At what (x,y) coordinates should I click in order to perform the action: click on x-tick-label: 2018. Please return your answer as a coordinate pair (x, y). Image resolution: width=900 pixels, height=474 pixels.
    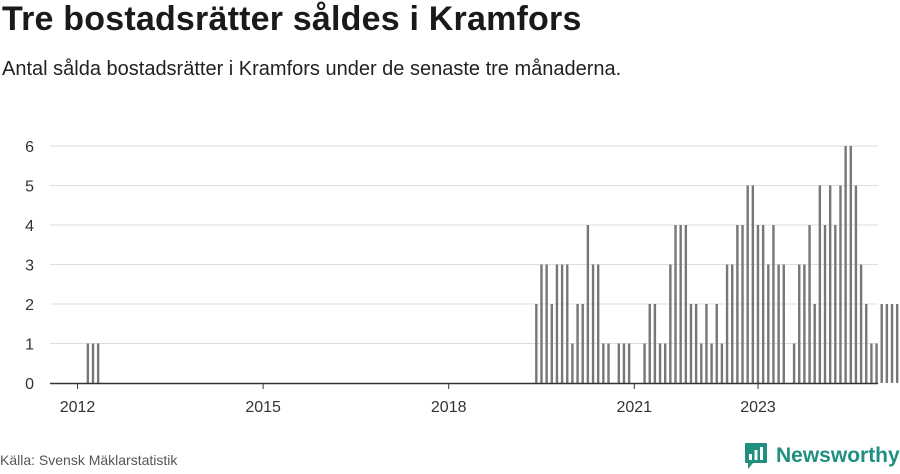
    Looking at the image, I should click on (449, 407).